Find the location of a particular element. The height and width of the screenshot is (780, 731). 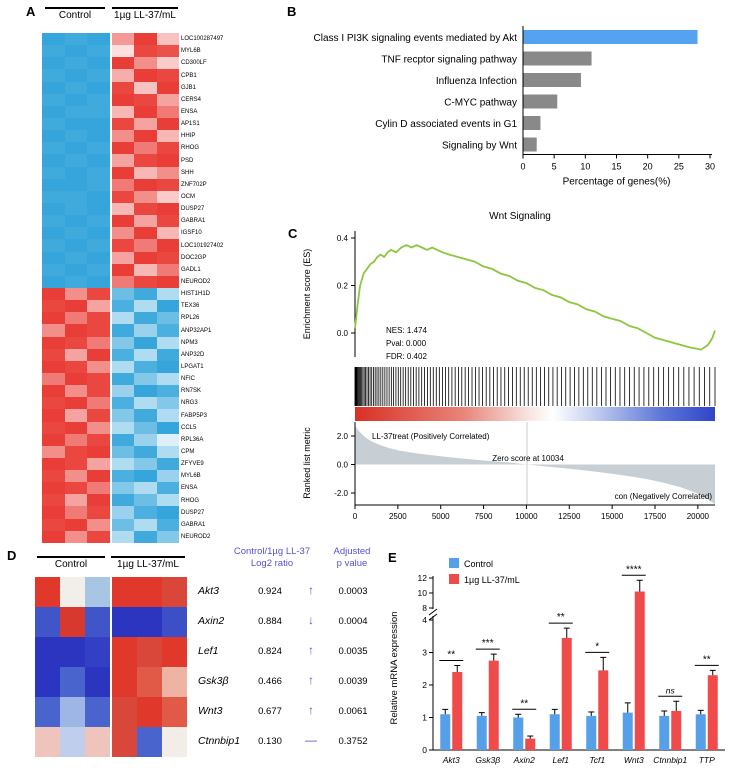

category-label: Ctnnbip1 is located at coordinates (670, 760).